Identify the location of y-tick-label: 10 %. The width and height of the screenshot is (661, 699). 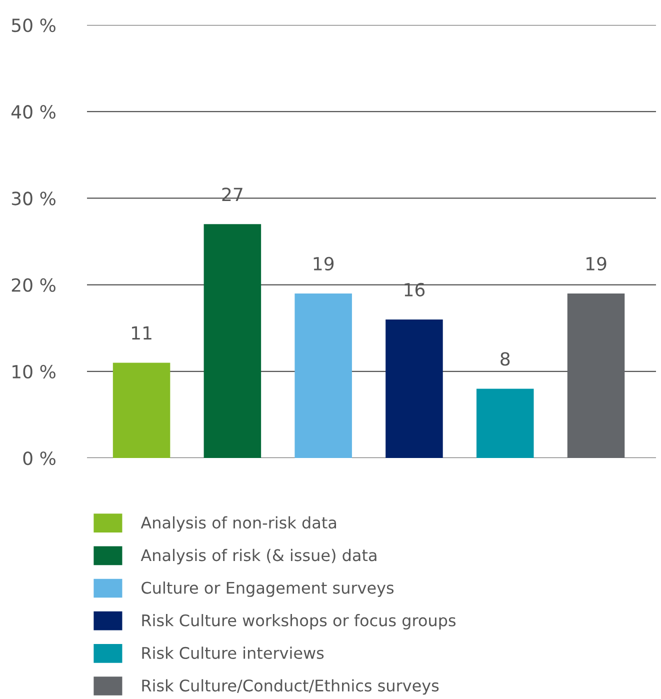
(34, 371).